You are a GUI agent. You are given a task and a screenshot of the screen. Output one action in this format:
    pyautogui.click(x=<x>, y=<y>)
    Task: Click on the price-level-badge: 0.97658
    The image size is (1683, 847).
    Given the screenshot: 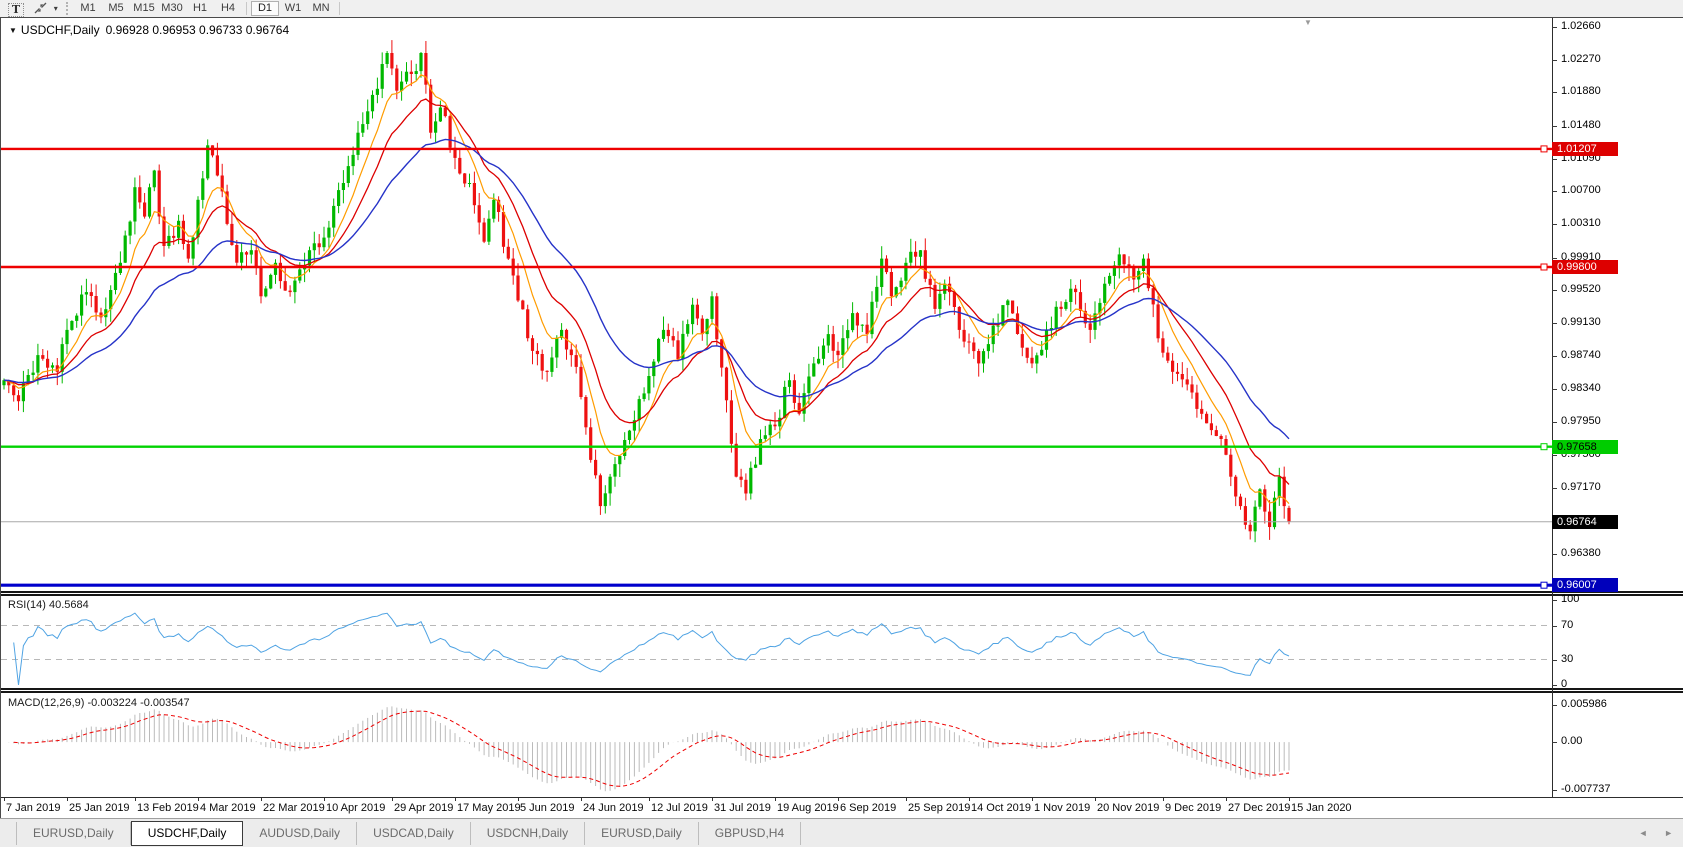 What is the action you would take?
    pyautogui.click(x=1585, y=447)
    